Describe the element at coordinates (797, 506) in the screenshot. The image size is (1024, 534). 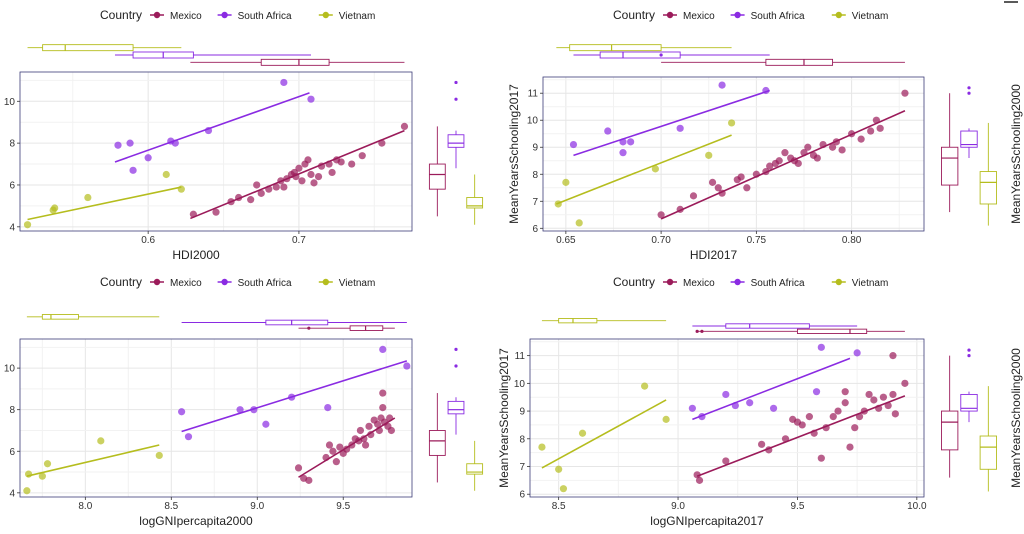
I see `x-tick-label: 9.5` at that location.